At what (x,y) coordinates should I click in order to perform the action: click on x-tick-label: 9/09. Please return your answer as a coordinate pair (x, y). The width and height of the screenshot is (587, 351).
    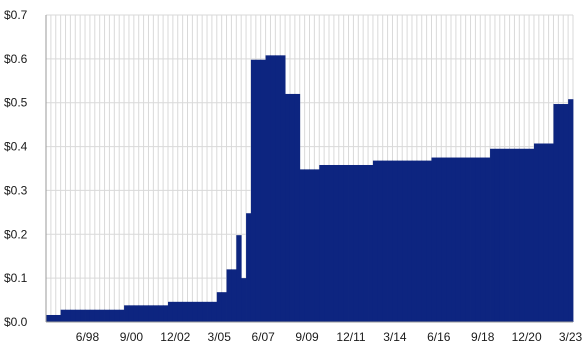
    Looking at the image, I should click on (307, 337).